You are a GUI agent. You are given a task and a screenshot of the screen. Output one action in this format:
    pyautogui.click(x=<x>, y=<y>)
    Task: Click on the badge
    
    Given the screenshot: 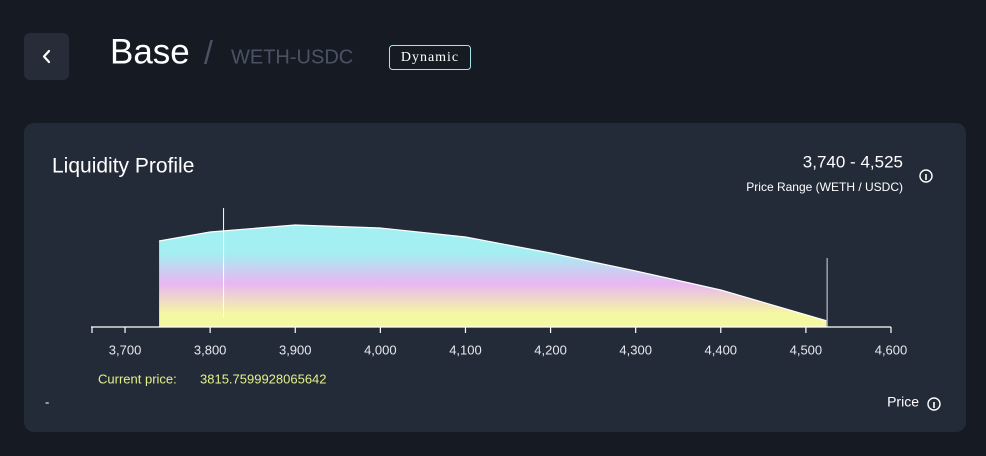 What is the action you would take?
    pyautogui.click(x=430, y=57)
    